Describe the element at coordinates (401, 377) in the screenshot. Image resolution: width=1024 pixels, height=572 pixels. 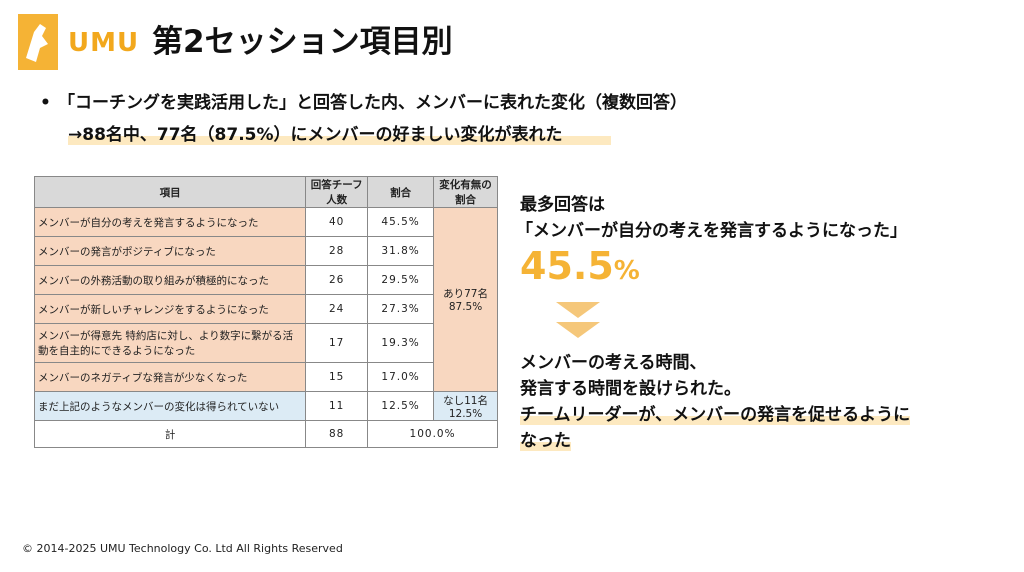
I see `row-ratio: 17.0%` at that location.